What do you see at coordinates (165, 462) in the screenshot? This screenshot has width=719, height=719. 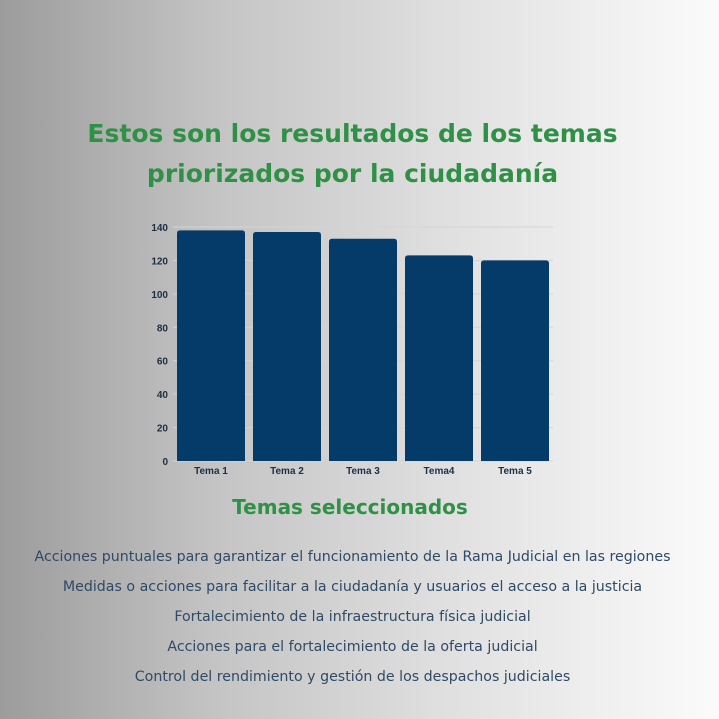 I see `y-tick-label: 0` at bounding box center [165, 462].